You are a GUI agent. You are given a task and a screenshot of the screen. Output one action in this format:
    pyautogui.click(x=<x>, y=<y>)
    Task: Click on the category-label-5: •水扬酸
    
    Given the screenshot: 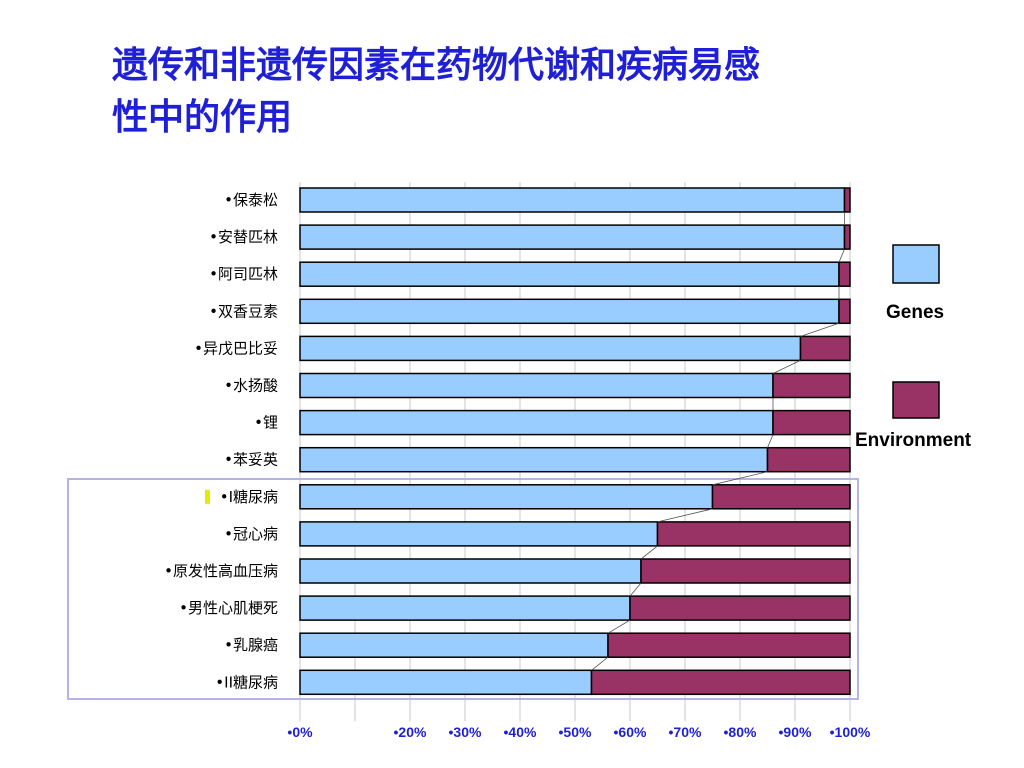 What is the action you would take?
    pyautogui.click(x=251, y=386)
    